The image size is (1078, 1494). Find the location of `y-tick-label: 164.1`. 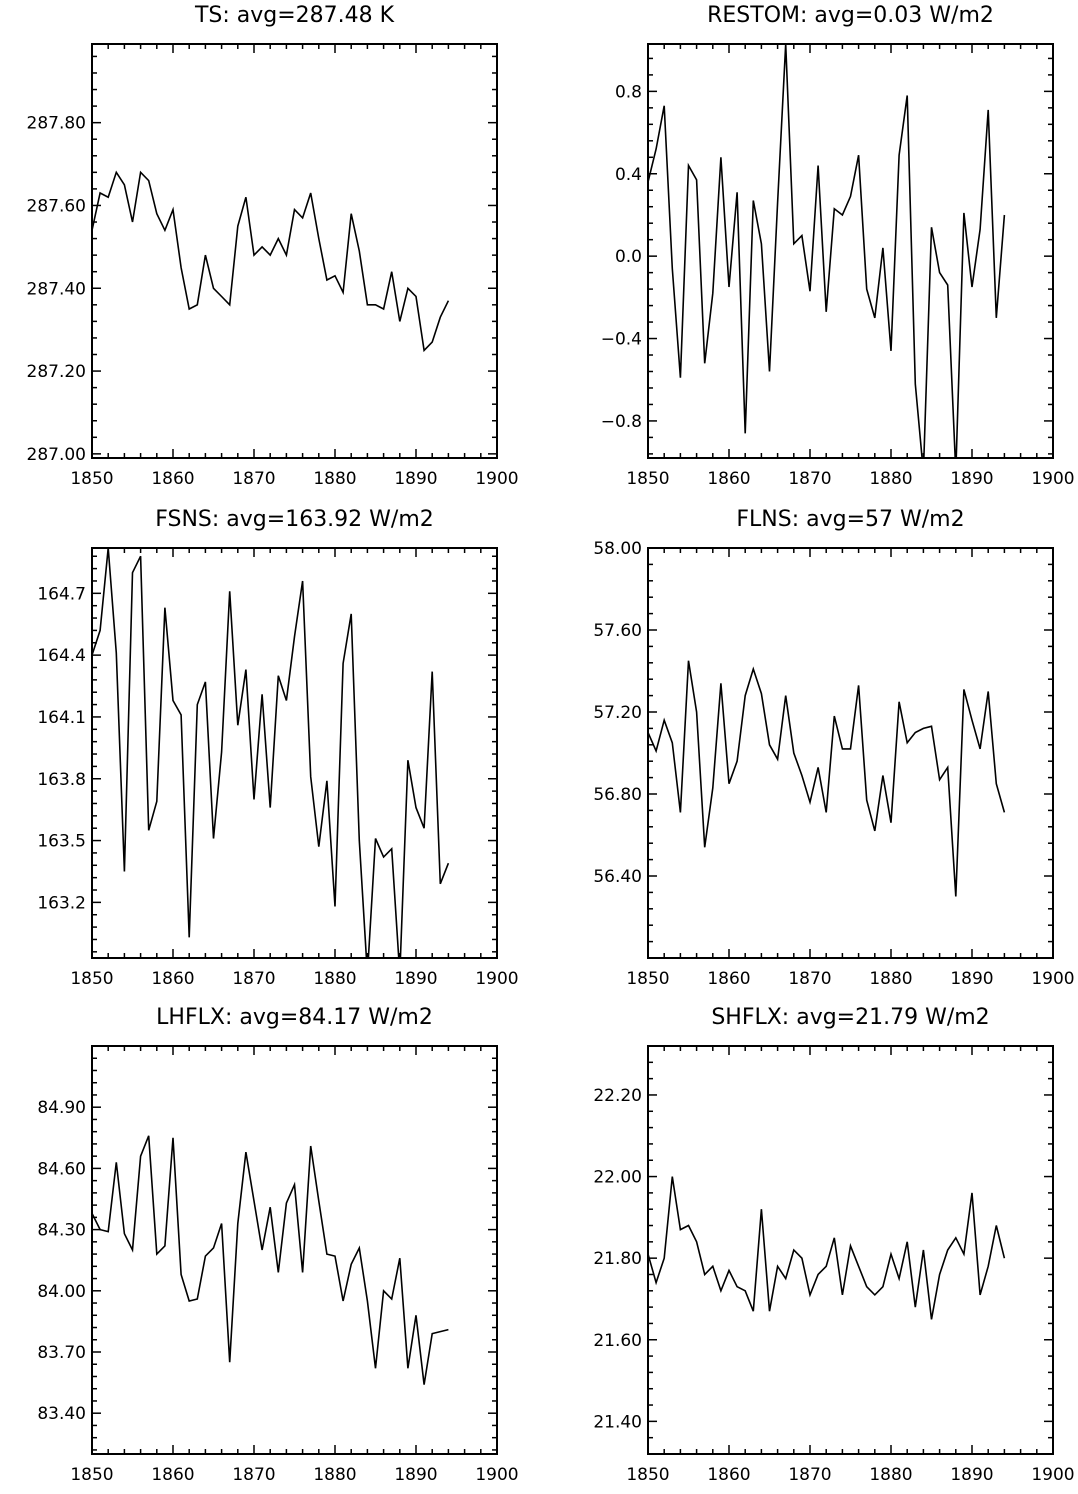

y-tick-label: 164.1 is located at coordinates (61, 718).